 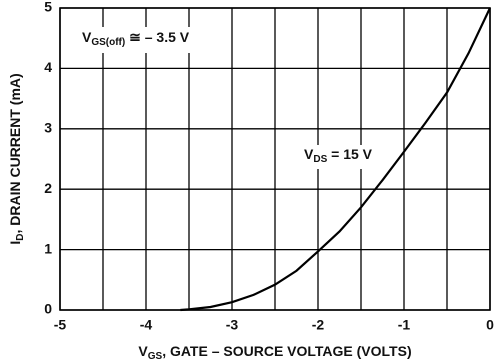 What do you see at coordinates (48, 7) in the screenshot?
I see `y-tick-label: 5` at bounding box center [48, 7].